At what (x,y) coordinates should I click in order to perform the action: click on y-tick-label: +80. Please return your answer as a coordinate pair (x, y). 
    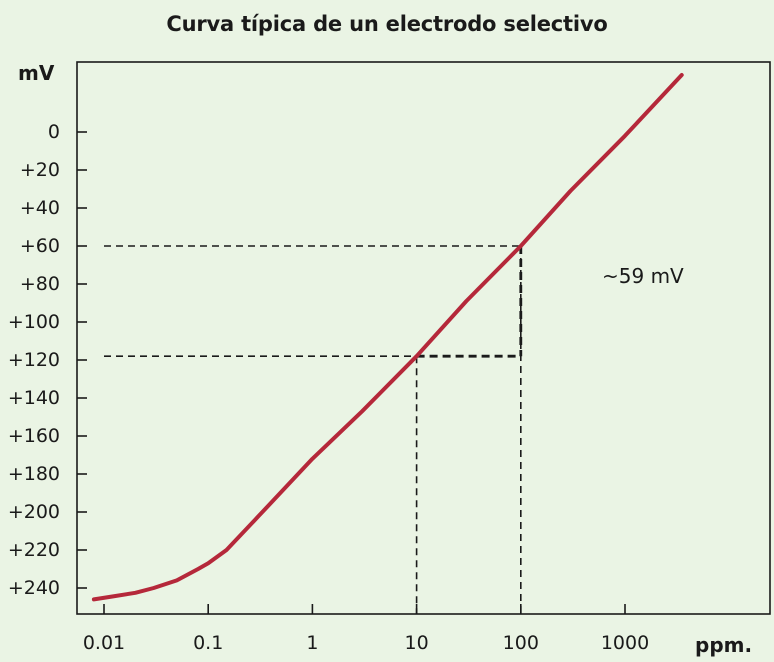
    Looking at the image, I should click on (40, 284).